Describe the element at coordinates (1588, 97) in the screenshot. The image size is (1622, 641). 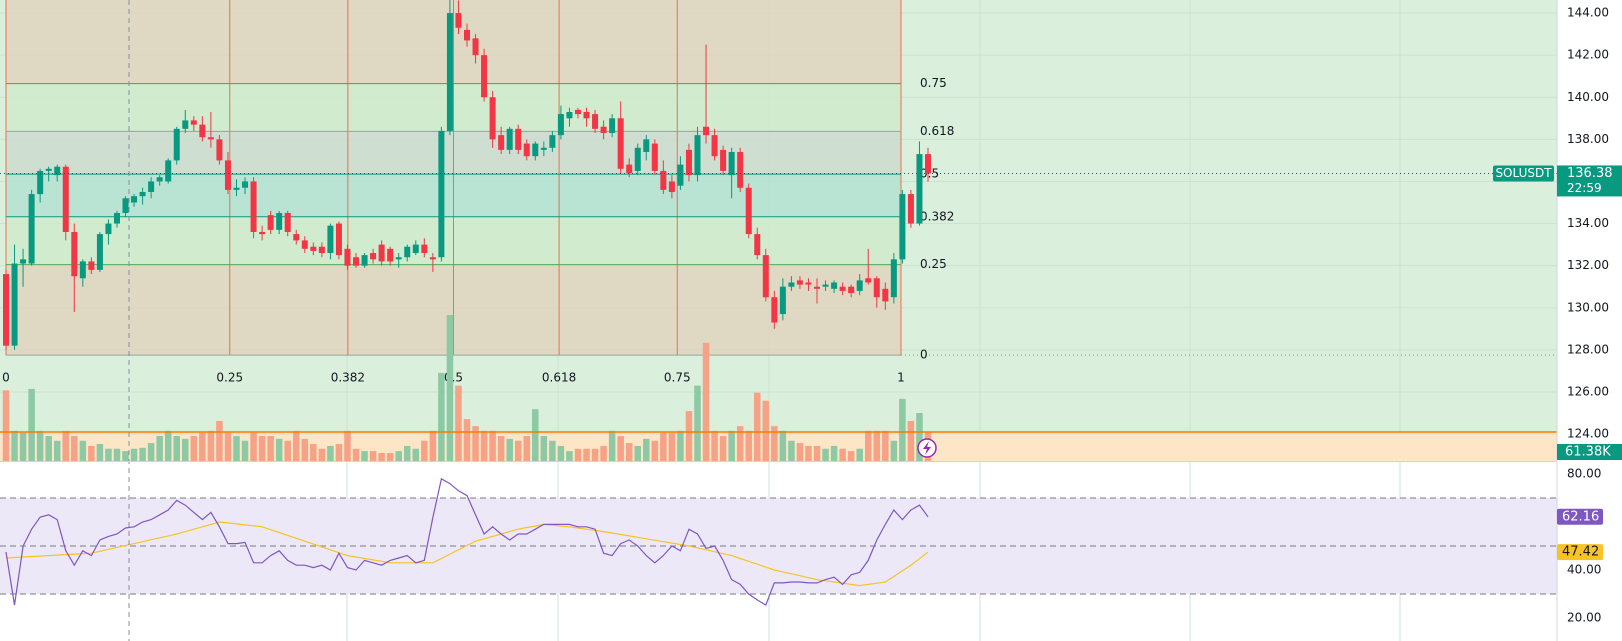
I see `y-tick-label: 140.00` at that location.